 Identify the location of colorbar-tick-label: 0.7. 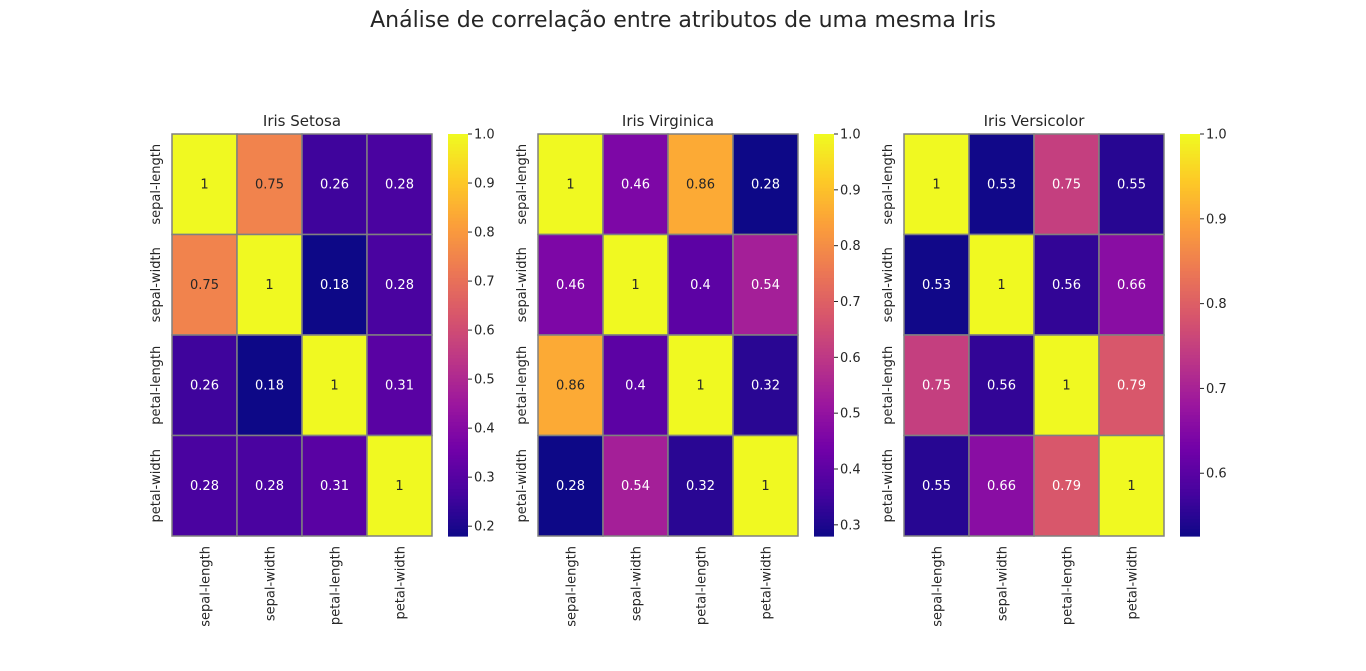
(850, 302).